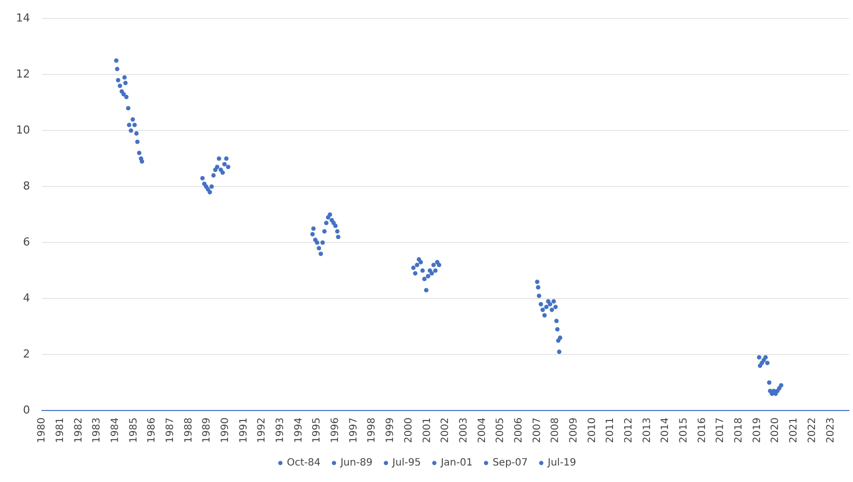 The width and height of the screenshot is (853, 482). What do you see at coordinates (482, 431) in the screenshot?
I see `x-tick-label: 2004` at bounding box center [482, 431].